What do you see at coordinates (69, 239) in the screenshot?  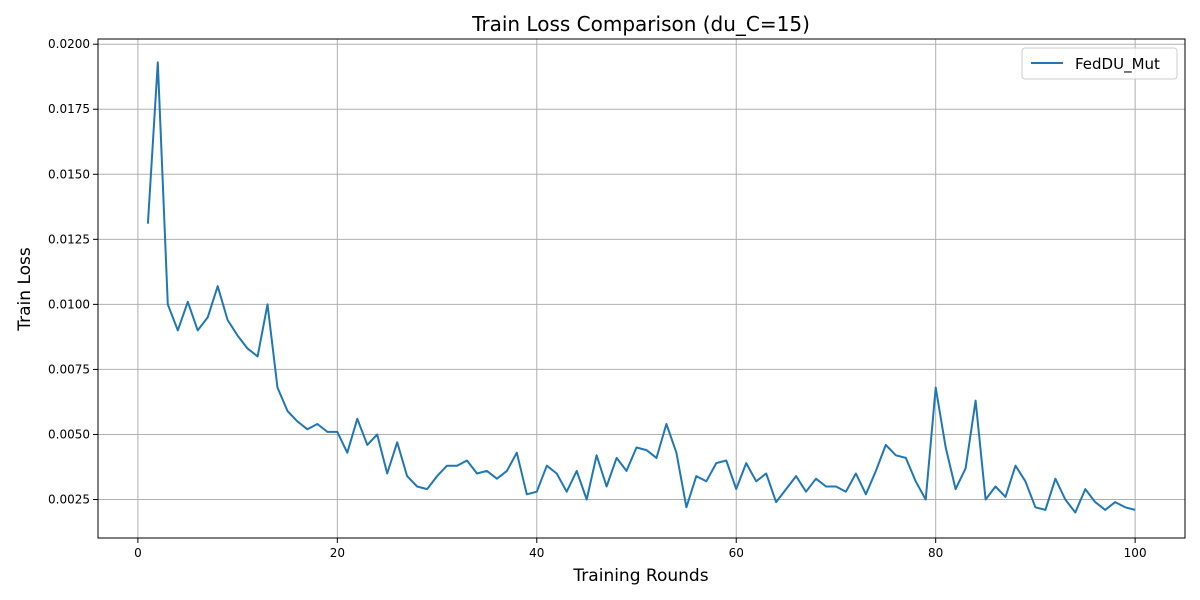 I see `y-tick-label: 0.0125` at bounding box center [69, 239].